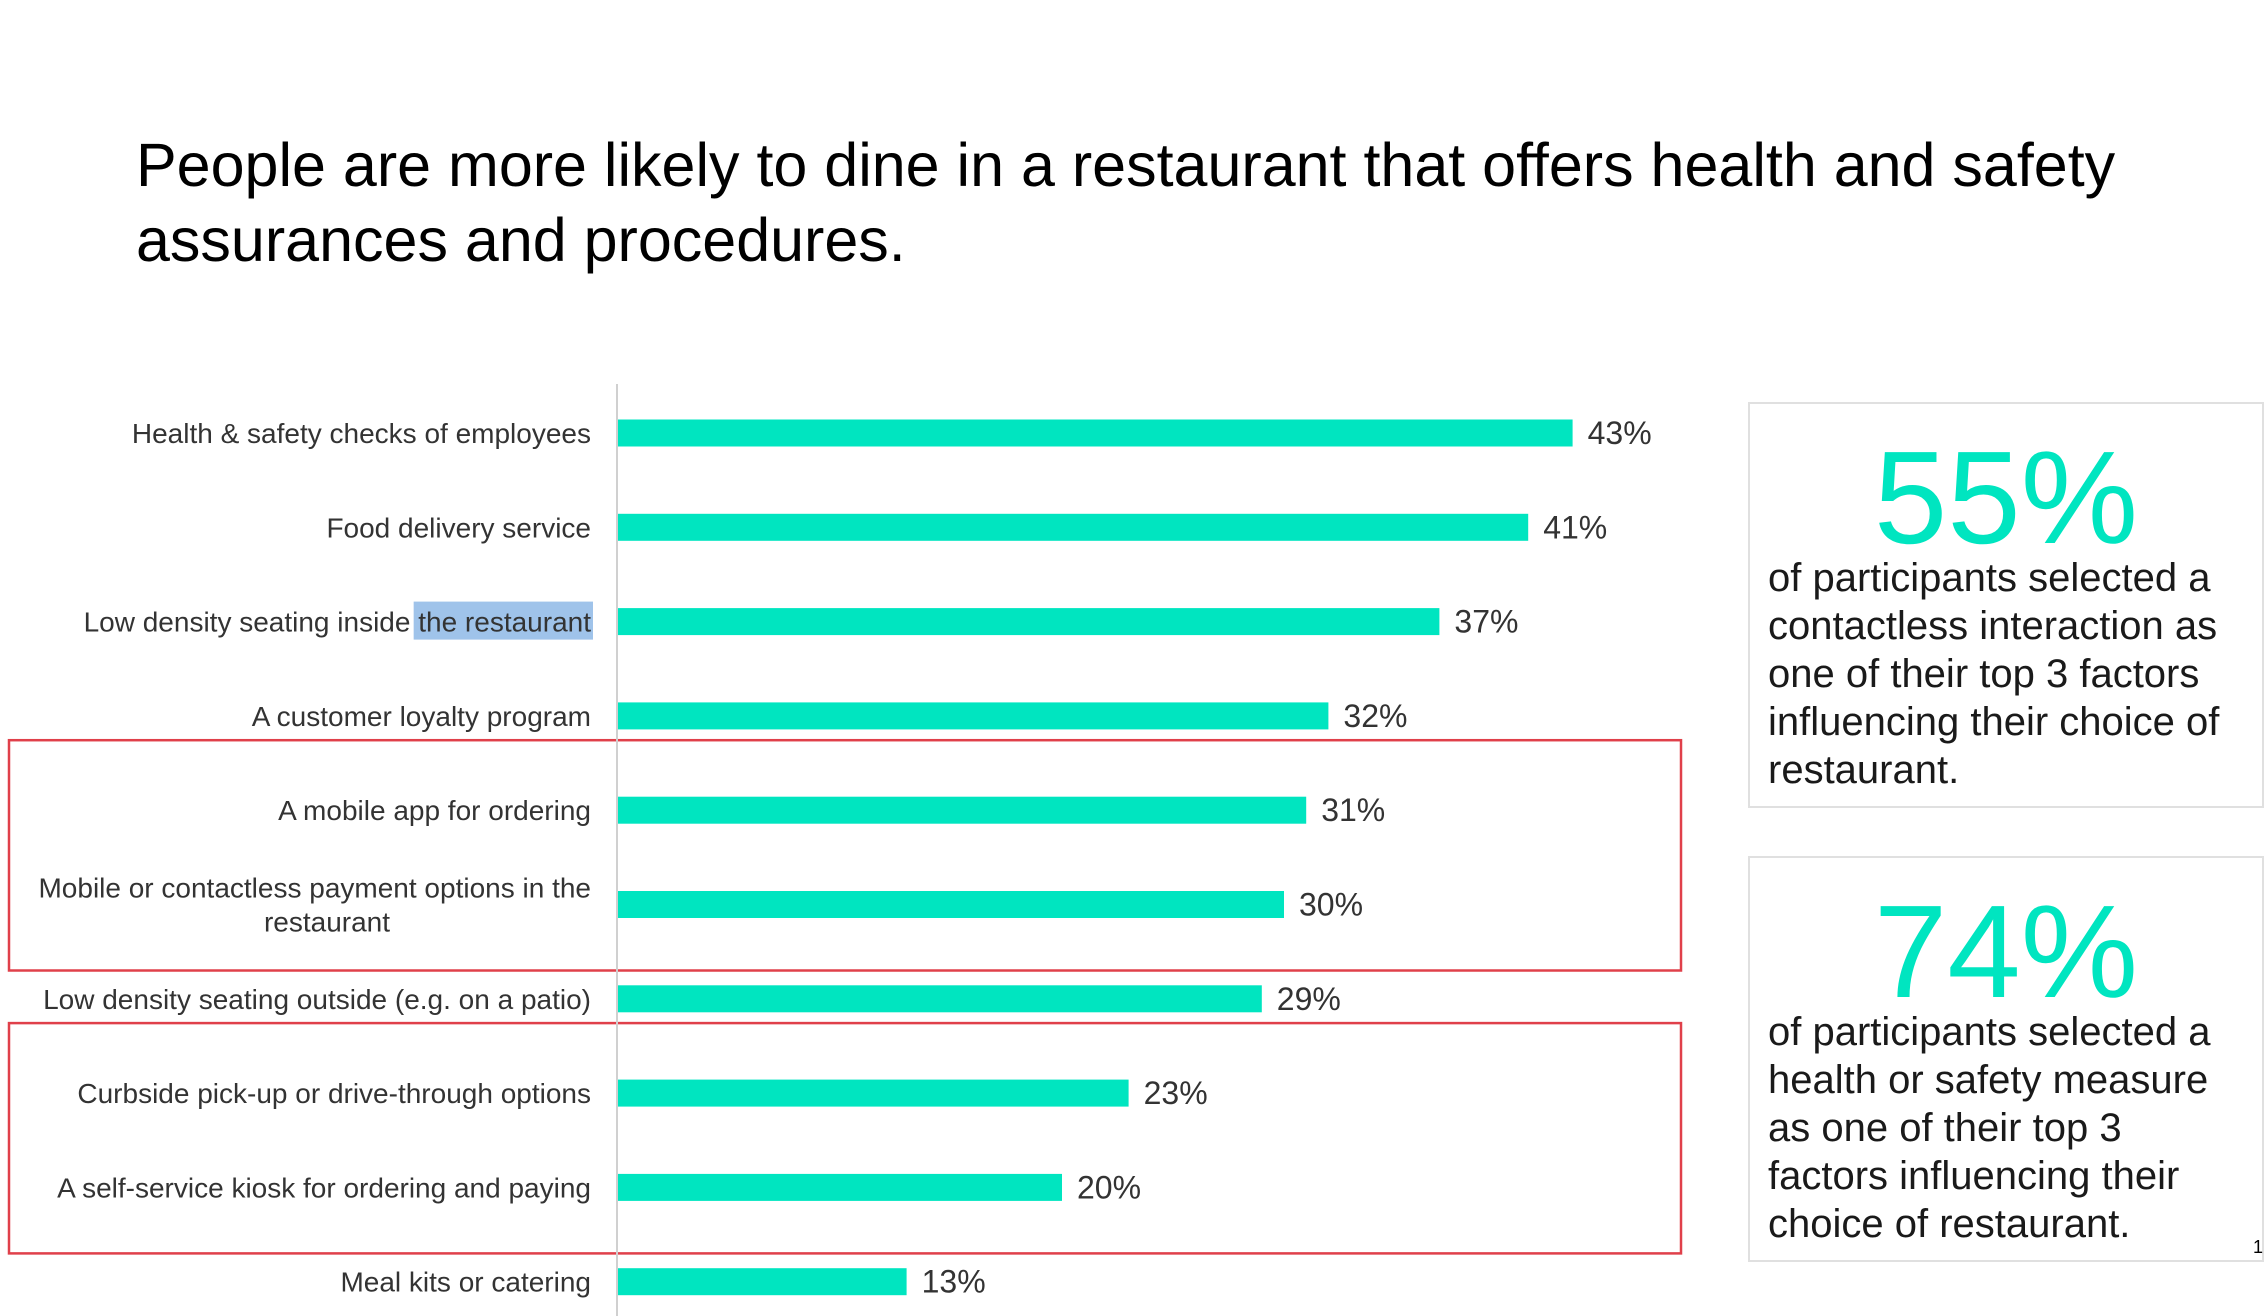  What do you see at coordinates (954, 1282) in the screenshot?
I see `data-label: 13%` at bounding box center [954, 1282].